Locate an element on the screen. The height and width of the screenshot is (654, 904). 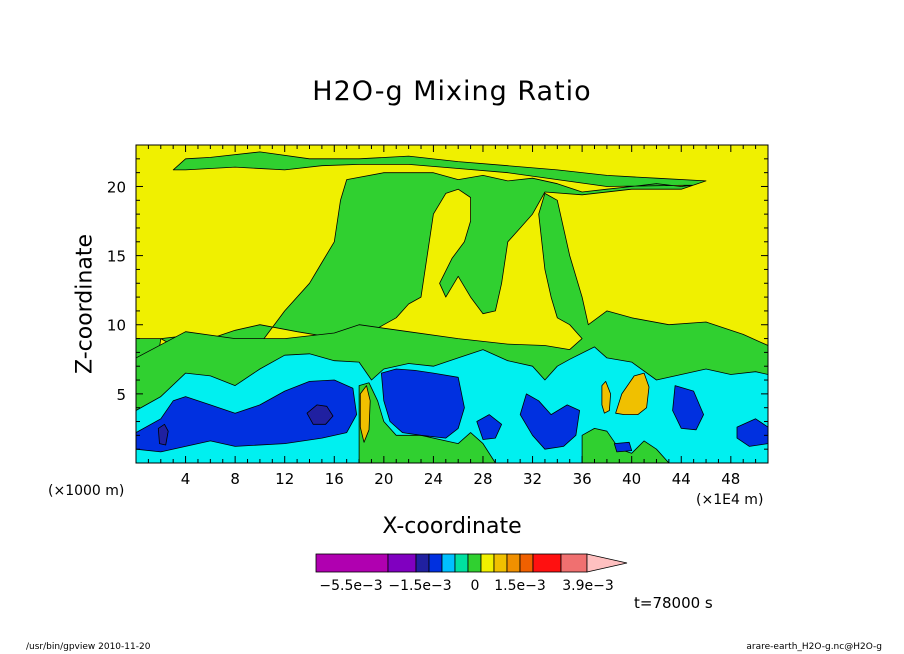
x-axis-label: X-coordinate is located at coordinates (452, 526).